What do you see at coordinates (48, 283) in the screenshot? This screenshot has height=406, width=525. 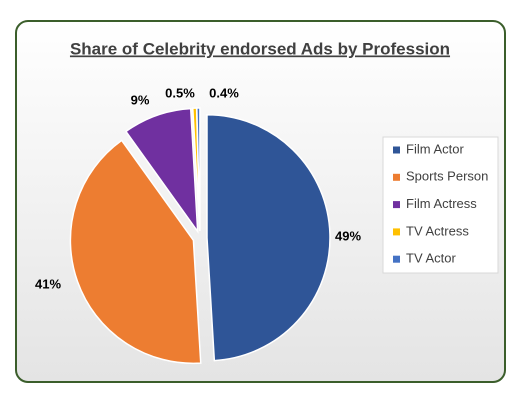 I see `data-label: 41%` at bounding box center [48, 283].